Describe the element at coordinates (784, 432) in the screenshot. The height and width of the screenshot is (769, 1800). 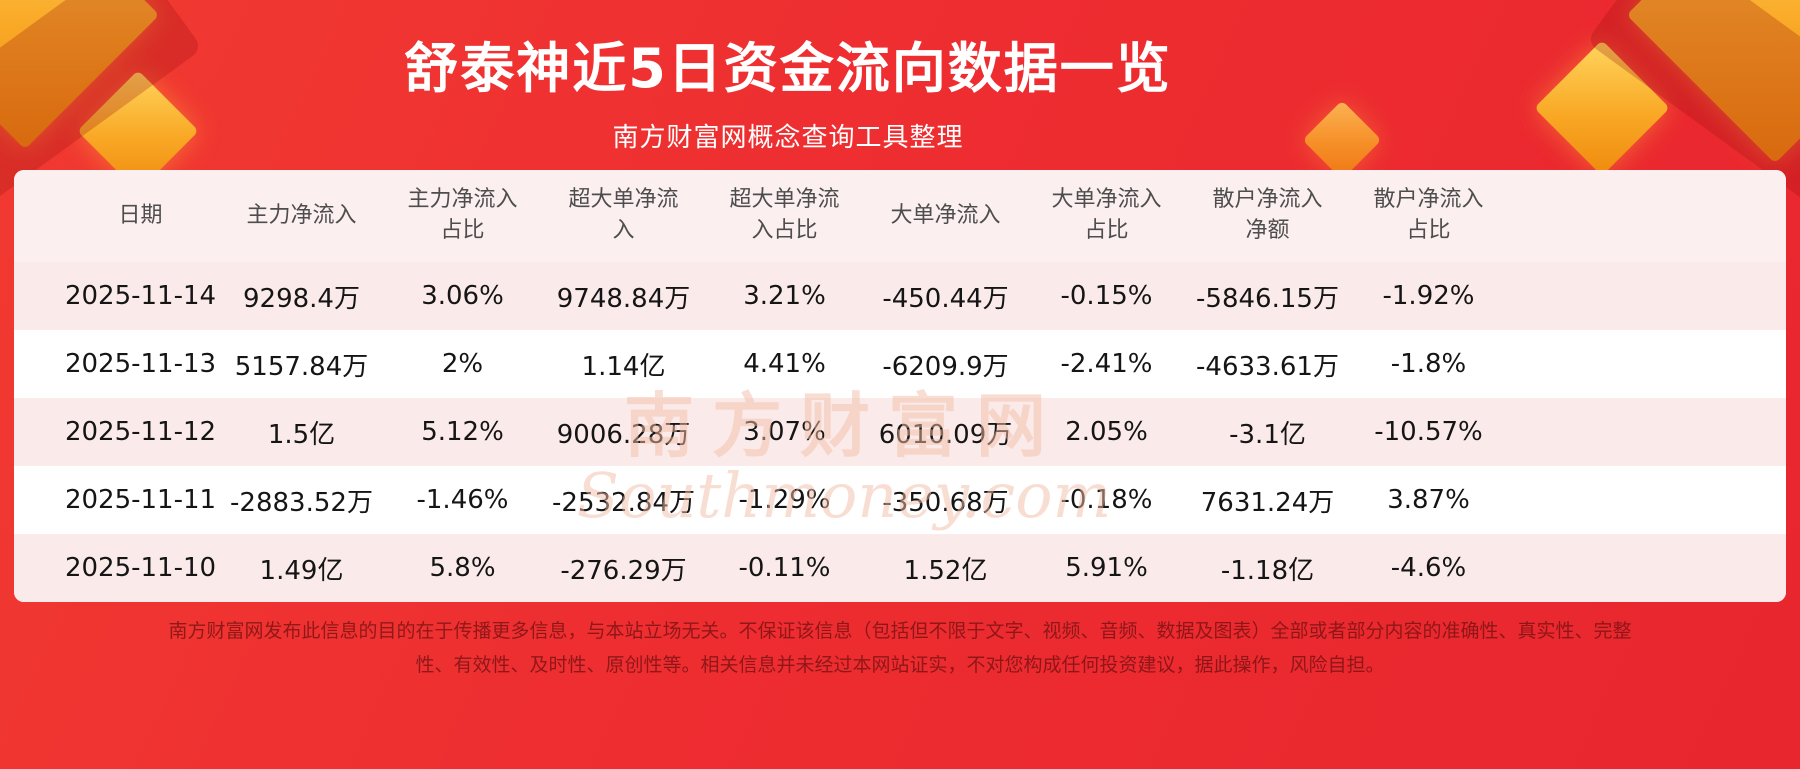
I see `table-cell: 3.07%` at that location.